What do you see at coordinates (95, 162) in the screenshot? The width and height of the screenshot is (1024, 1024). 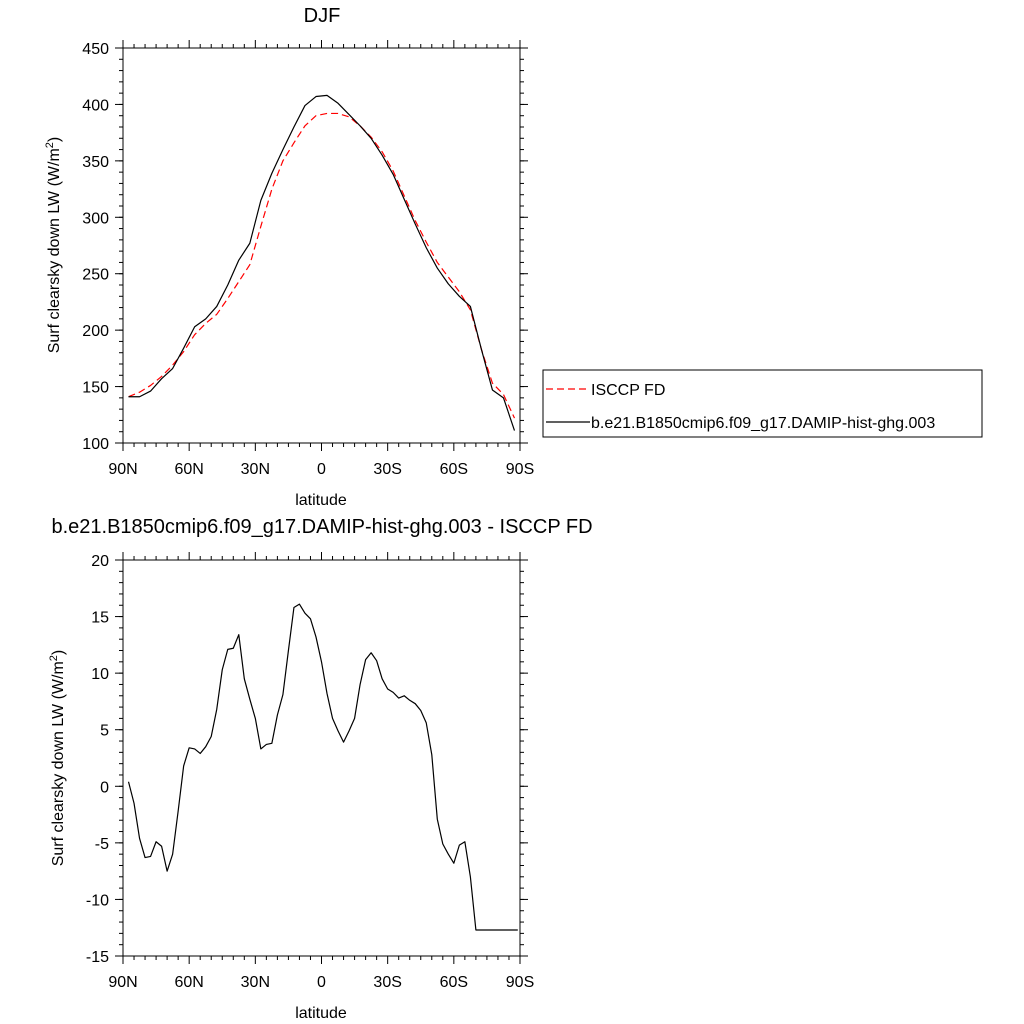 I see `y-tick-label: 350` at bounding box center [95, 162].